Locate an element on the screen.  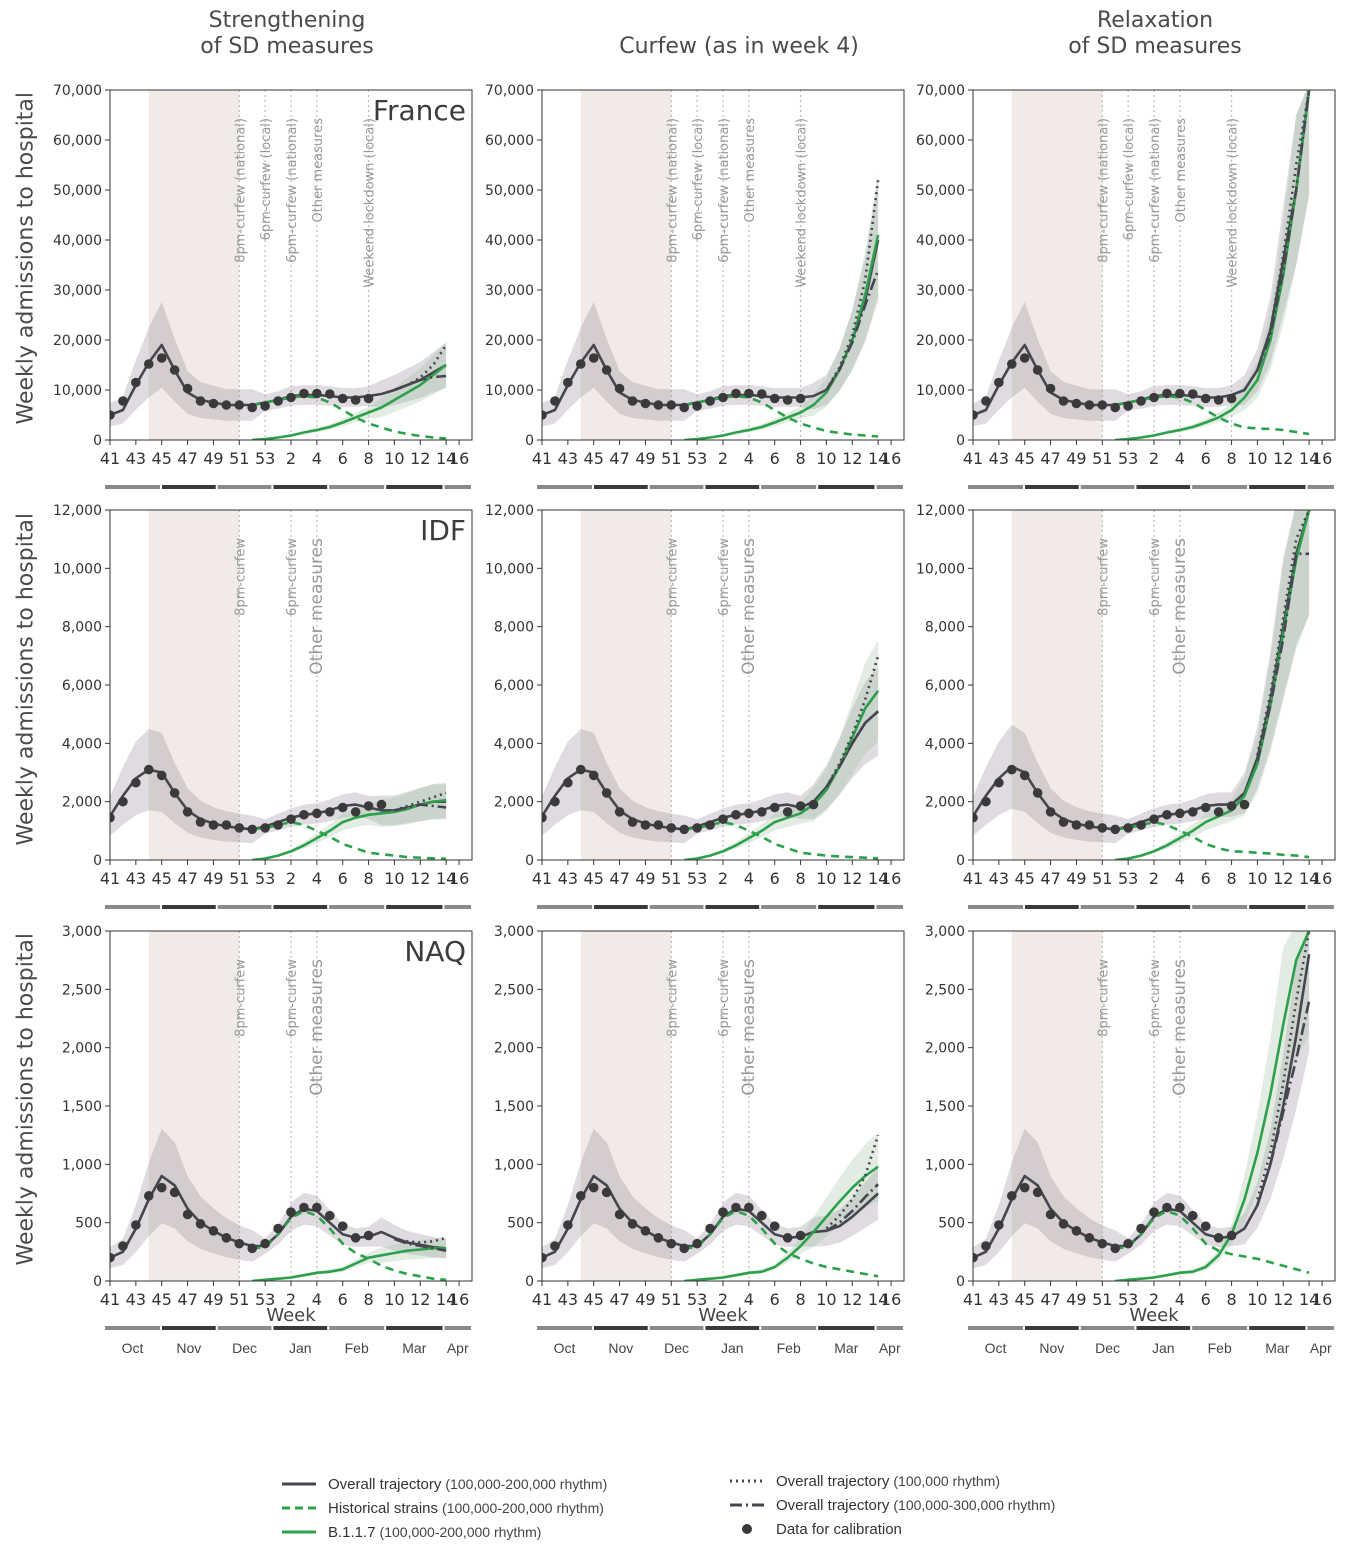
region-label: France is located at coordinates (419, 110).